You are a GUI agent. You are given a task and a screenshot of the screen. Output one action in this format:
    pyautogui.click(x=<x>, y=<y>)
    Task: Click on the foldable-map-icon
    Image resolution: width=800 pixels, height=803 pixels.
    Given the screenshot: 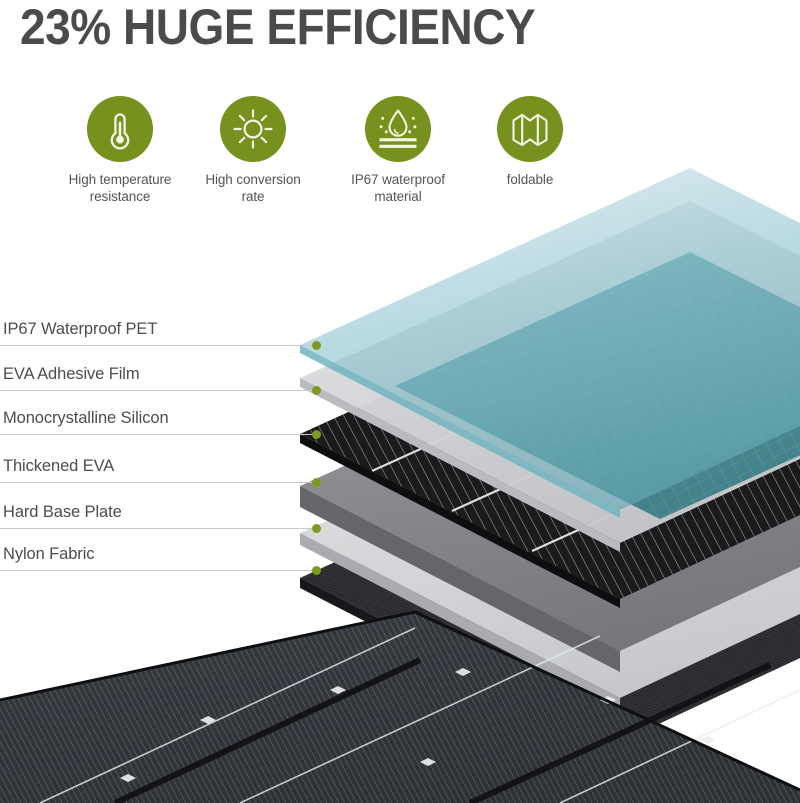 What is the action you would take?
    pyautogui.click(x=530, y=130)
    